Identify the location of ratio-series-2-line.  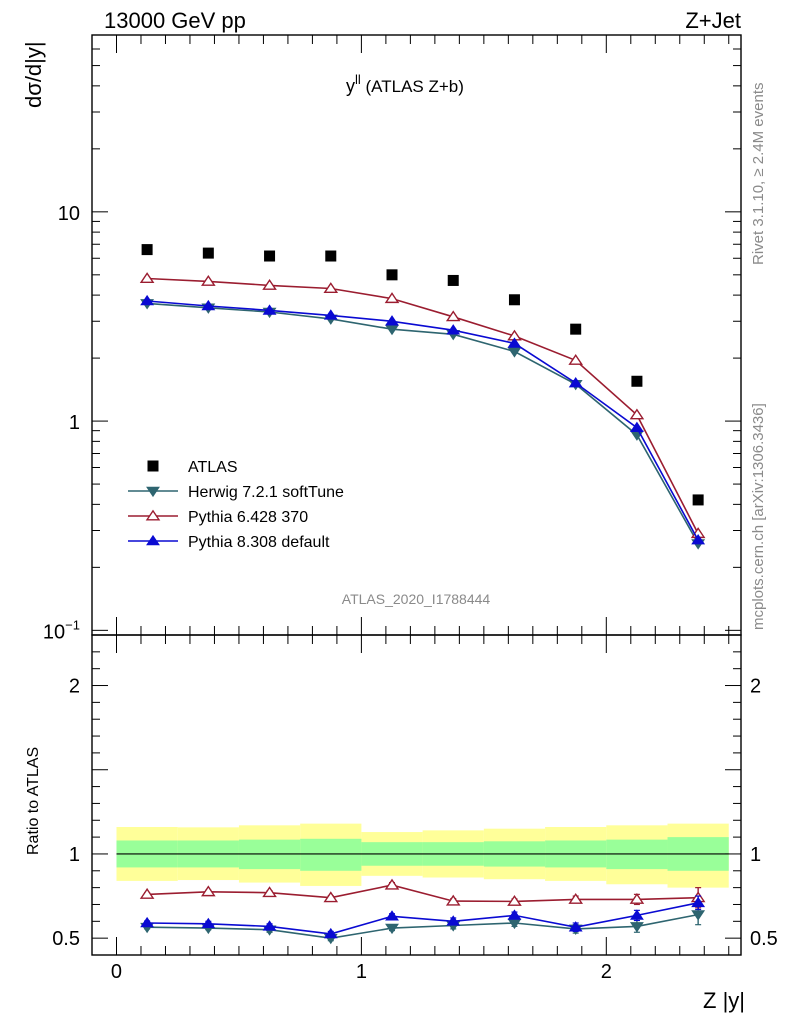
(423, 918).